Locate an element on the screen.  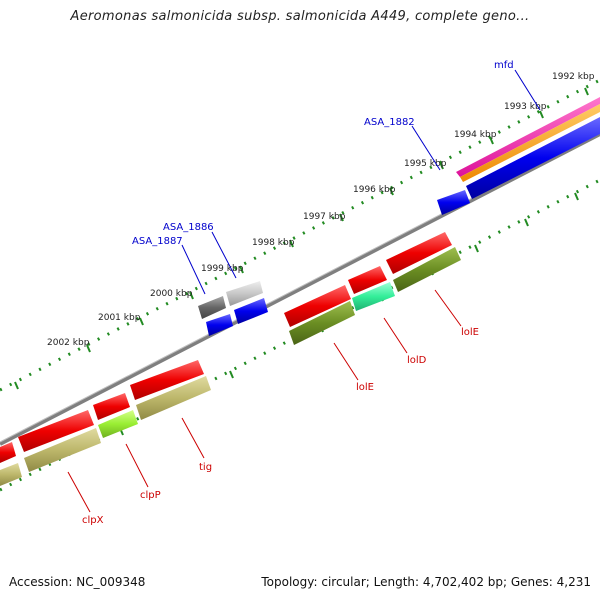
label-lolE-lower: lolE is located at coordinates (365, 387).